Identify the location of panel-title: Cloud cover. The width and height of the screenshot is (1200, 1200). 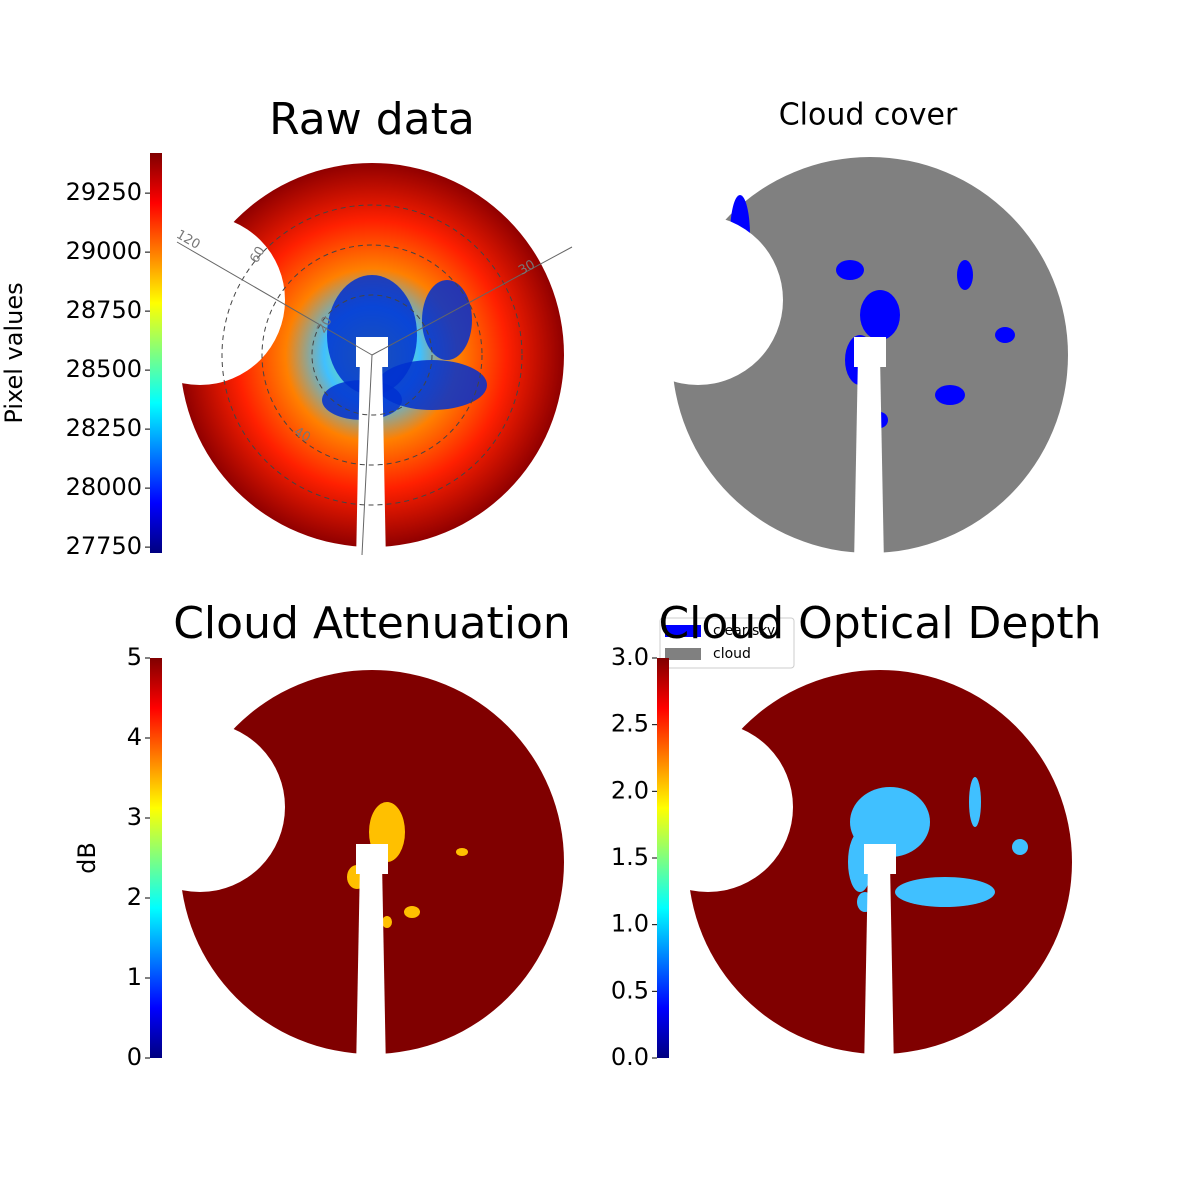
(868, 115).